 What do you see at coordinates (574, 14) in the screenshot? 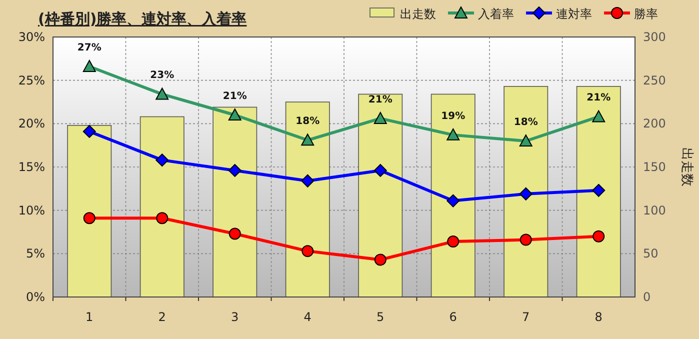
I see `legend-label: 連対率` at bounding box center [574, 14].